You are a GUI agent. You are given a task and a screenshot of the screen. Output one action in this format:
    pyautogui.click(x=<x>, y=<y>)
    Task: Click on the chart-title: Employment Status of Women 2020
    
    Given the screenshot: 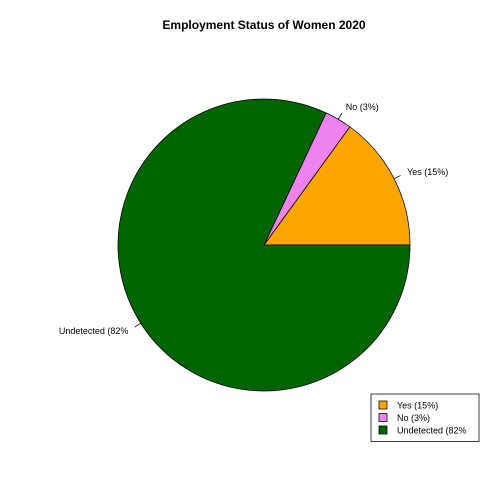 What is the action you would take?
    pyautogui.click(x=263, y=25)
    